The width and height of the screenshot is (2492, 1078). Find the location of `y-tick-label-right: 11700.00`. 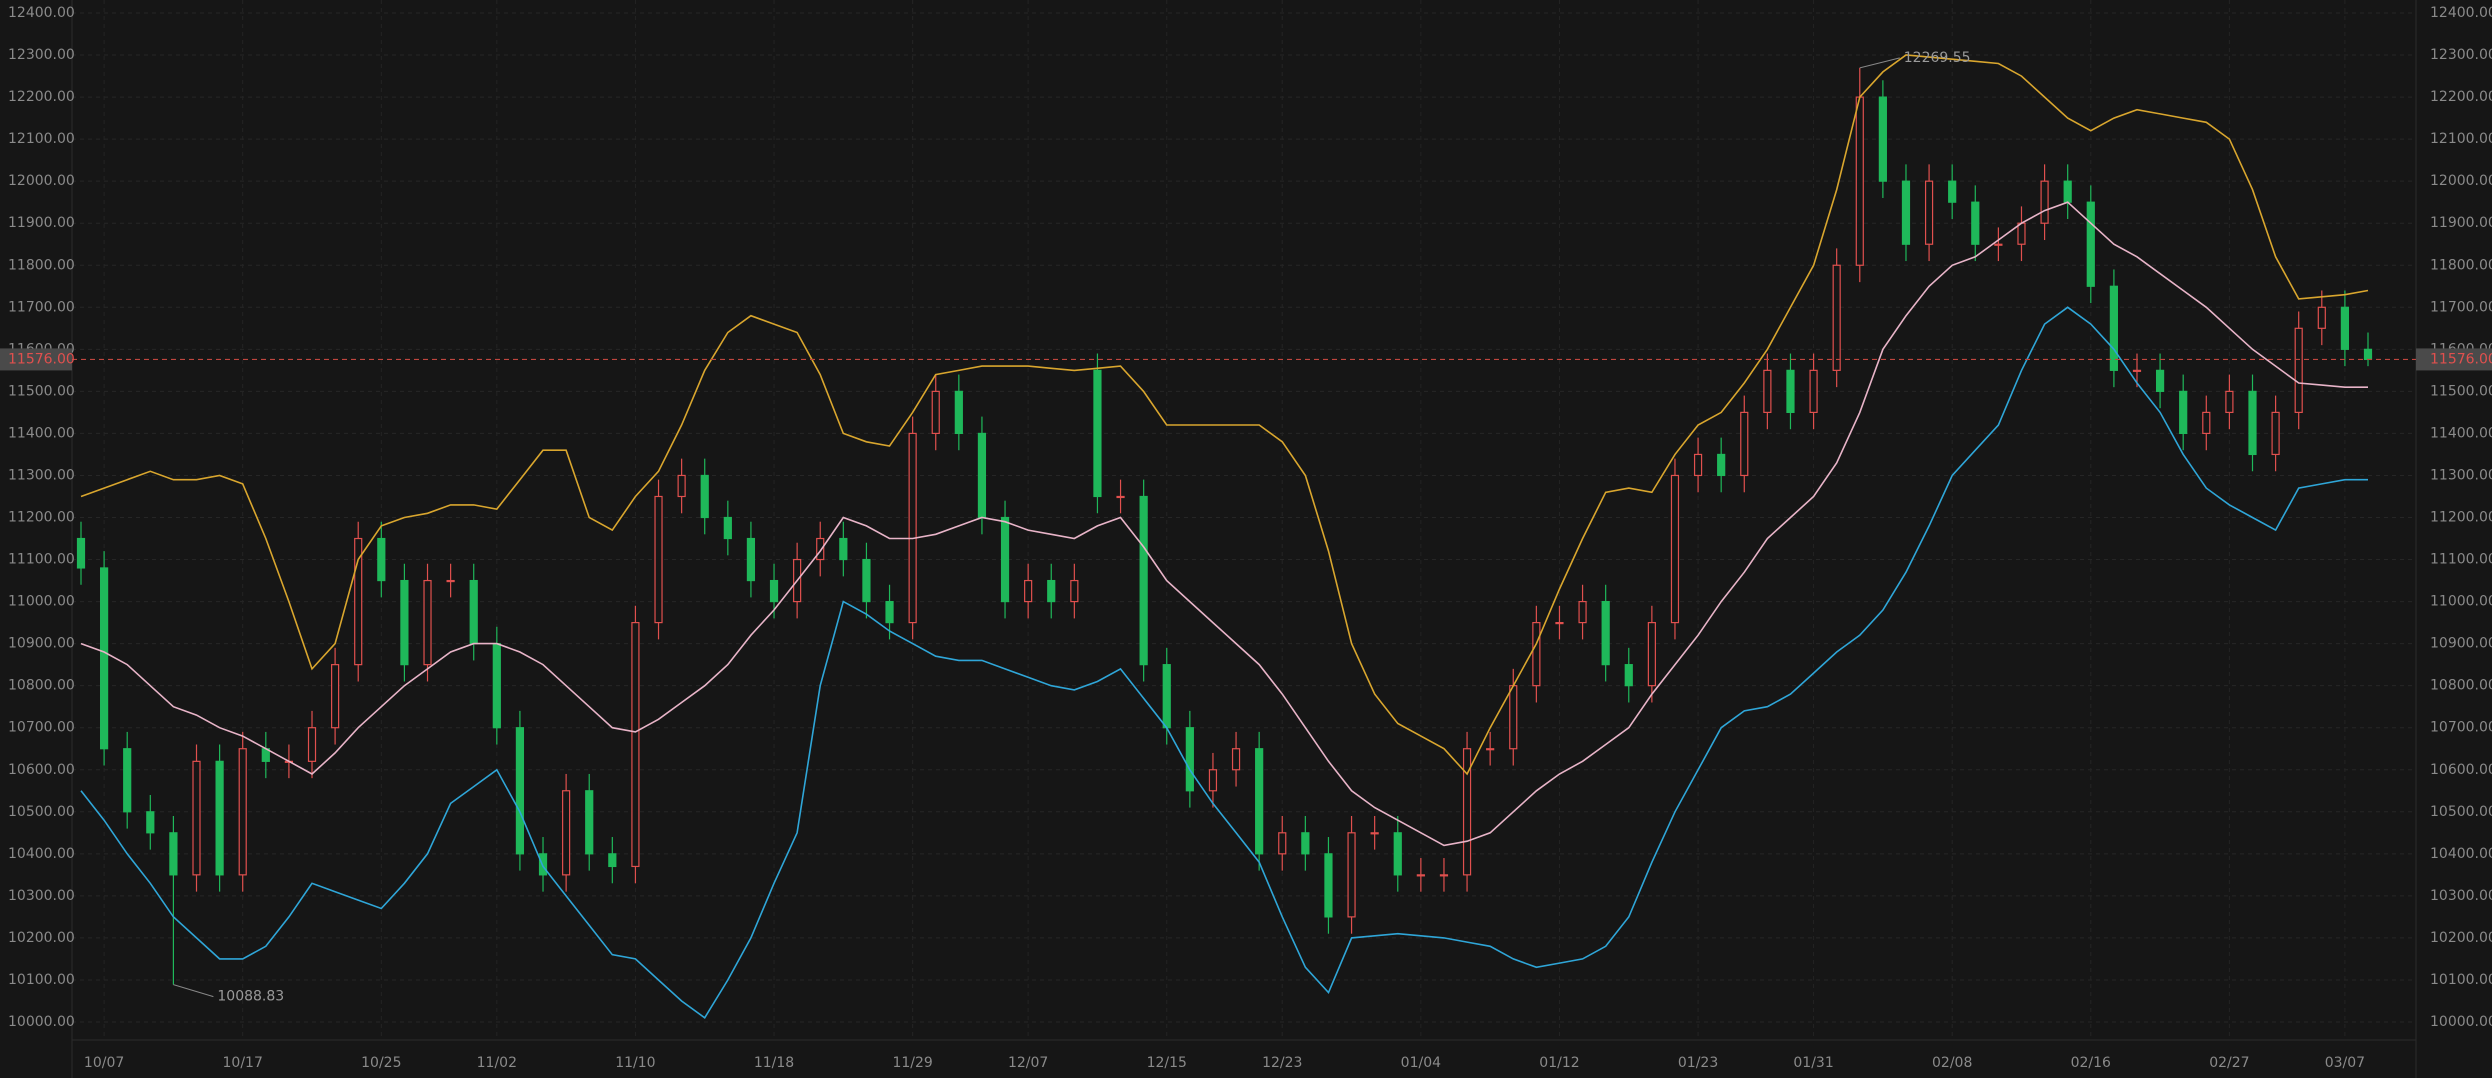

y-tick-label-right: 11700.00 is located at coordinates (2461, 307).